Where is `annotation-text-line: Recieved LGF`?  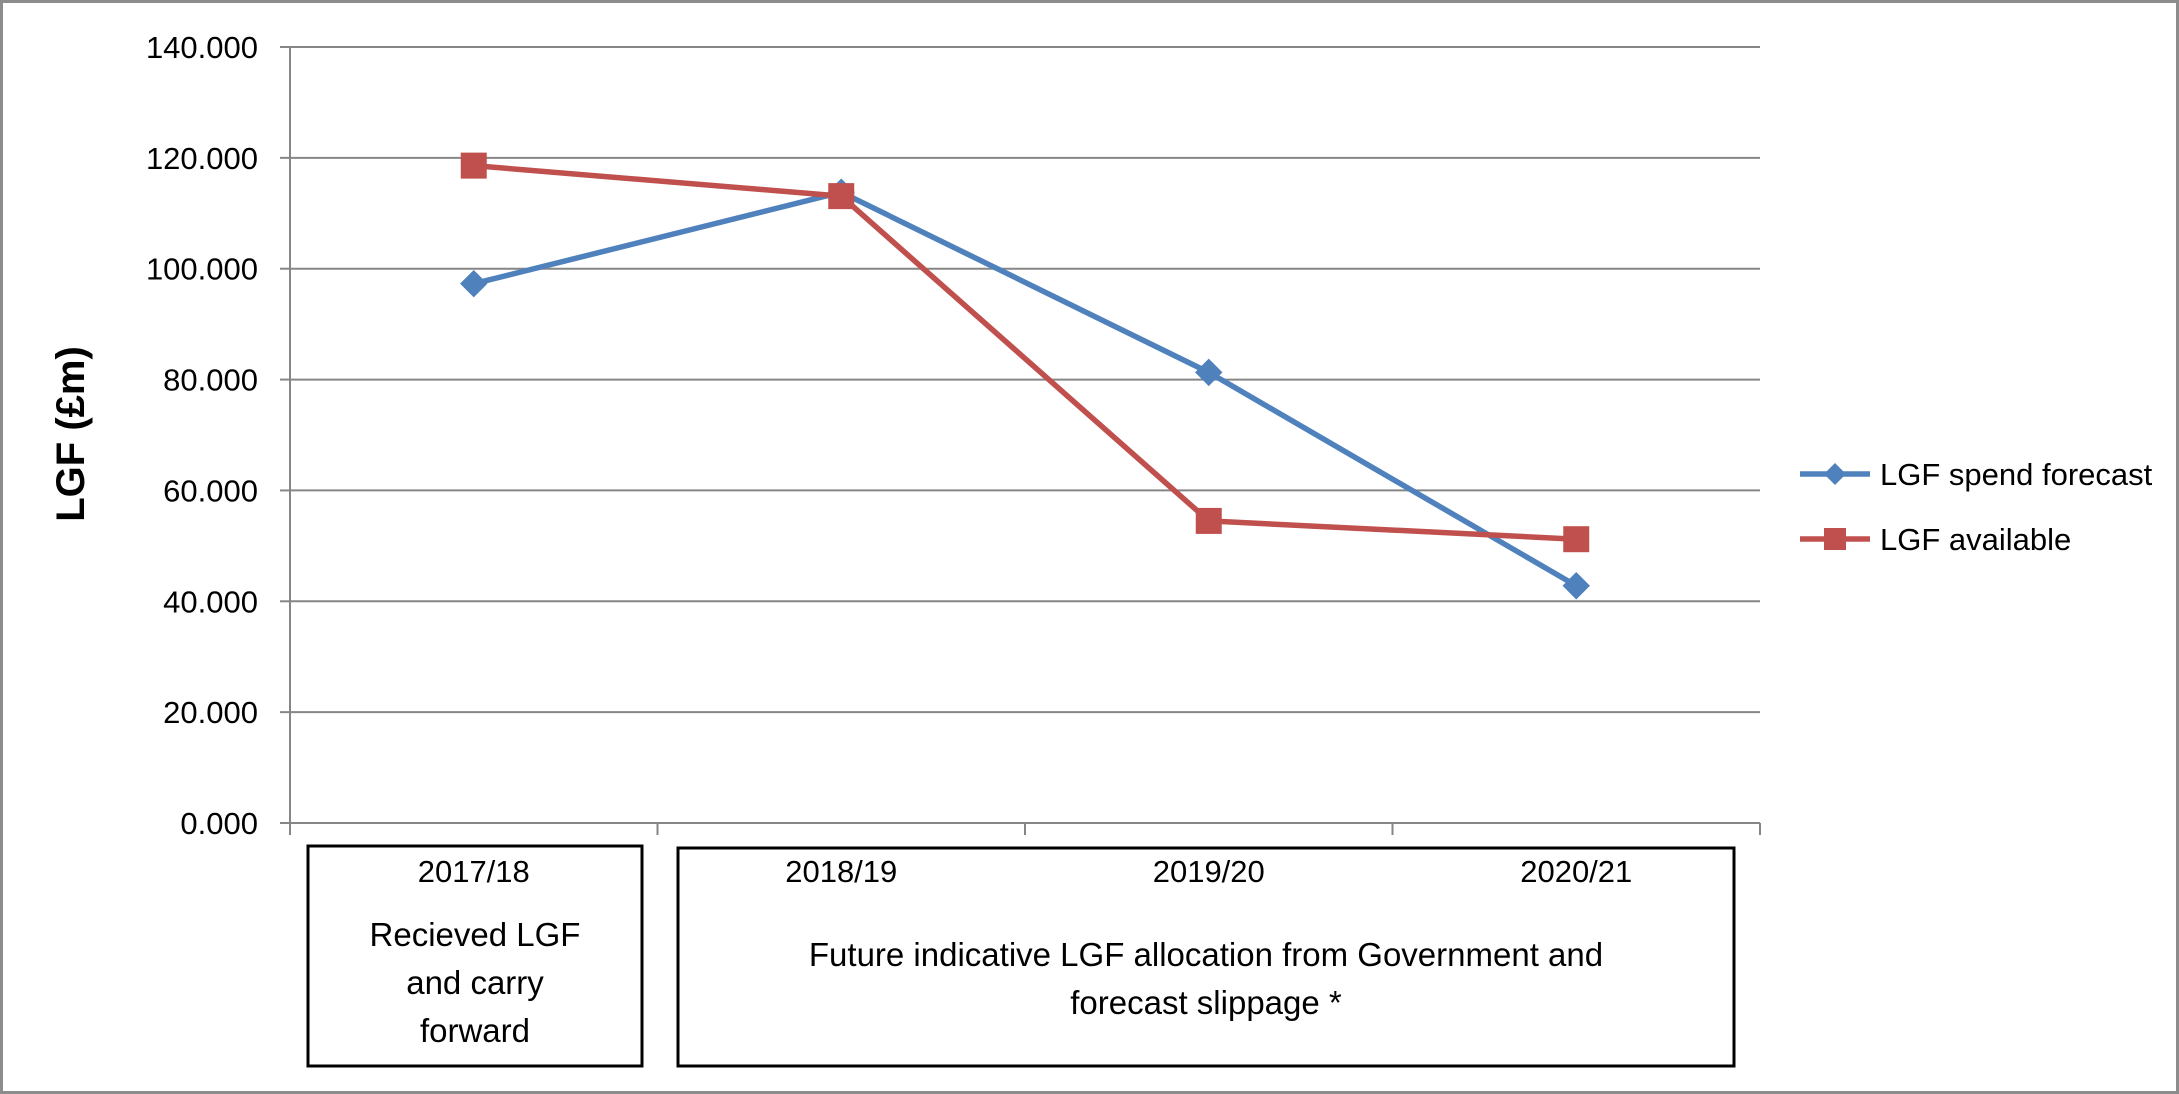
annotation-text-line: Recieved LGF is located at coordinates (475, 934).